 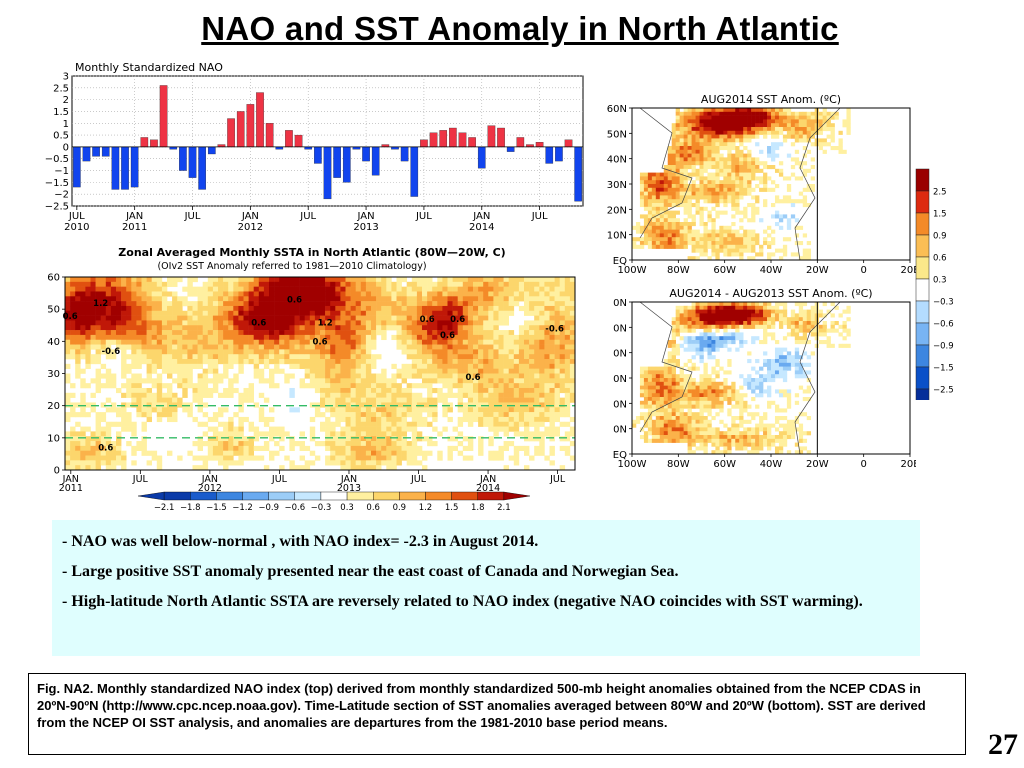 What do you see at coordinates (426, 508) in the screenshot?
I see `zonal-colorbar-label: 1.2` at bounding box center [426, 508].